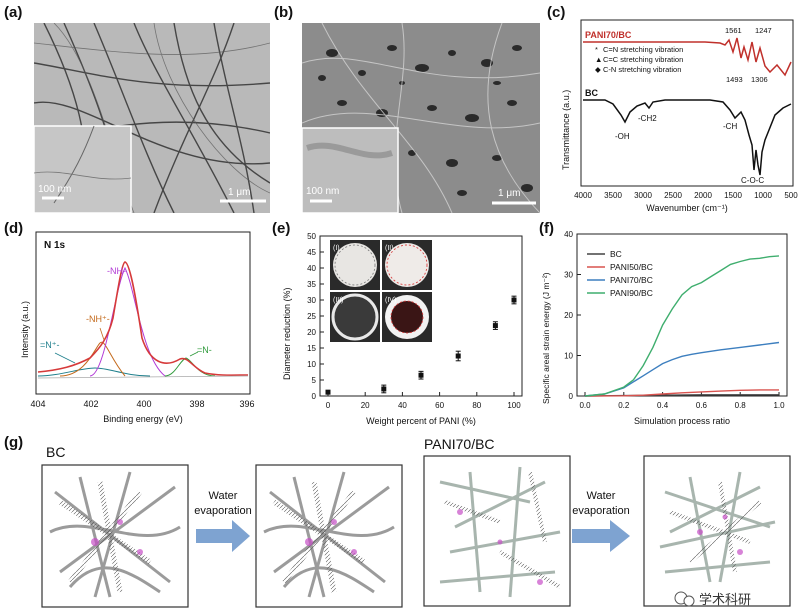  Describe the element at coordinates (322, 191) in the screenshot. I see `sem-inset-scale: 100 nm` at that location.